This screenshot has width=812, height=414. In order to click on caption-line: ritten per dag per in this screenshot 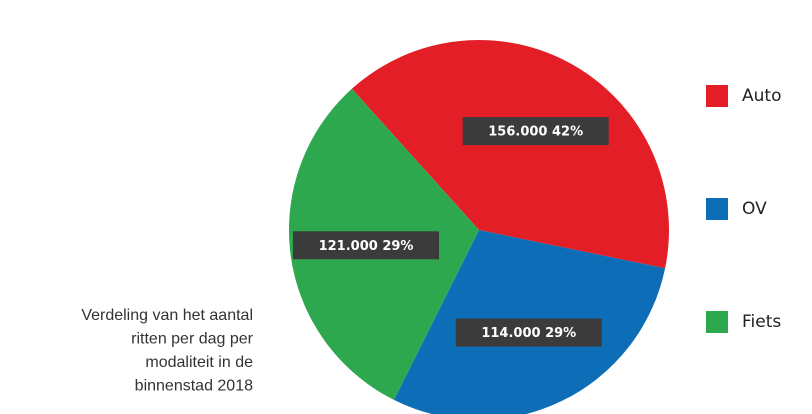, I will do `click(192, 339)`.